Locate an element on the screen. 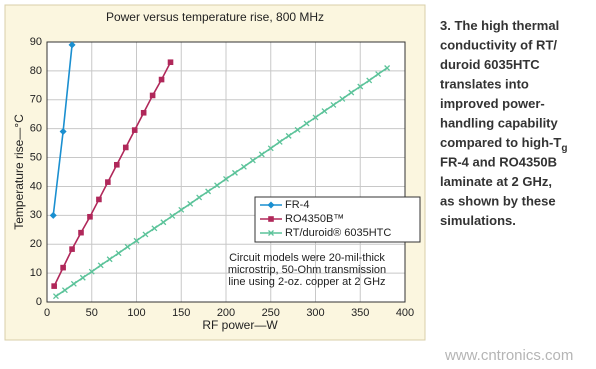 This screenshot has width=596, height=369. legend-box is located at coordinates (337, 219).